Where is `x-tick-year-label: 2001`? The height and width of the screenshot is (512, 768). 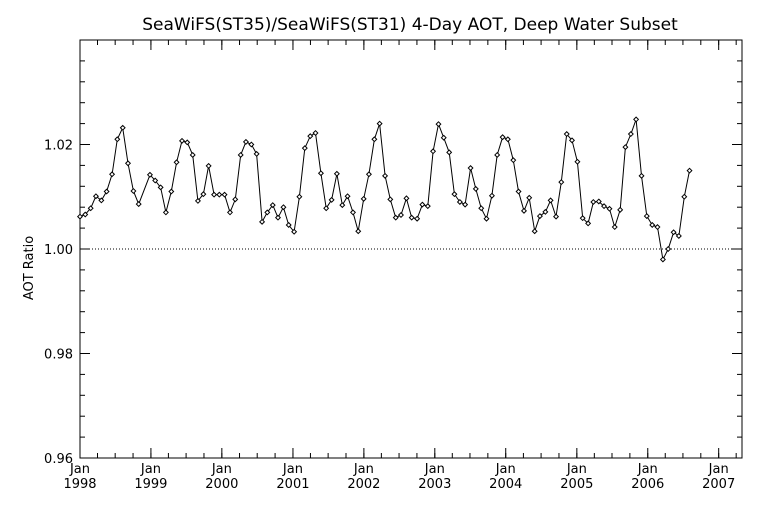 x-tick-year-label: 2001 is located at coordinates (292, 484).